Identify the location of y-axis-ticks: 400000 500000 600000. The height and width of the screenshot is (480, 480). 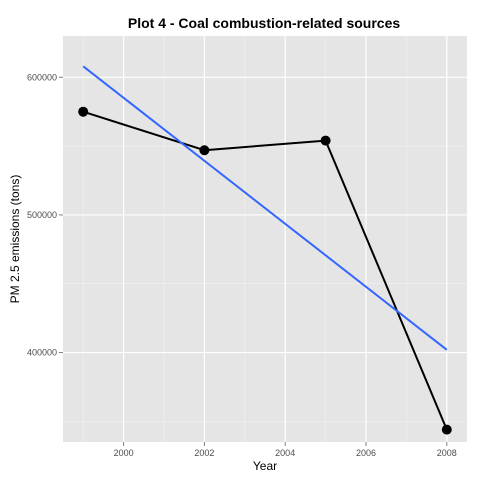
(45, 215).